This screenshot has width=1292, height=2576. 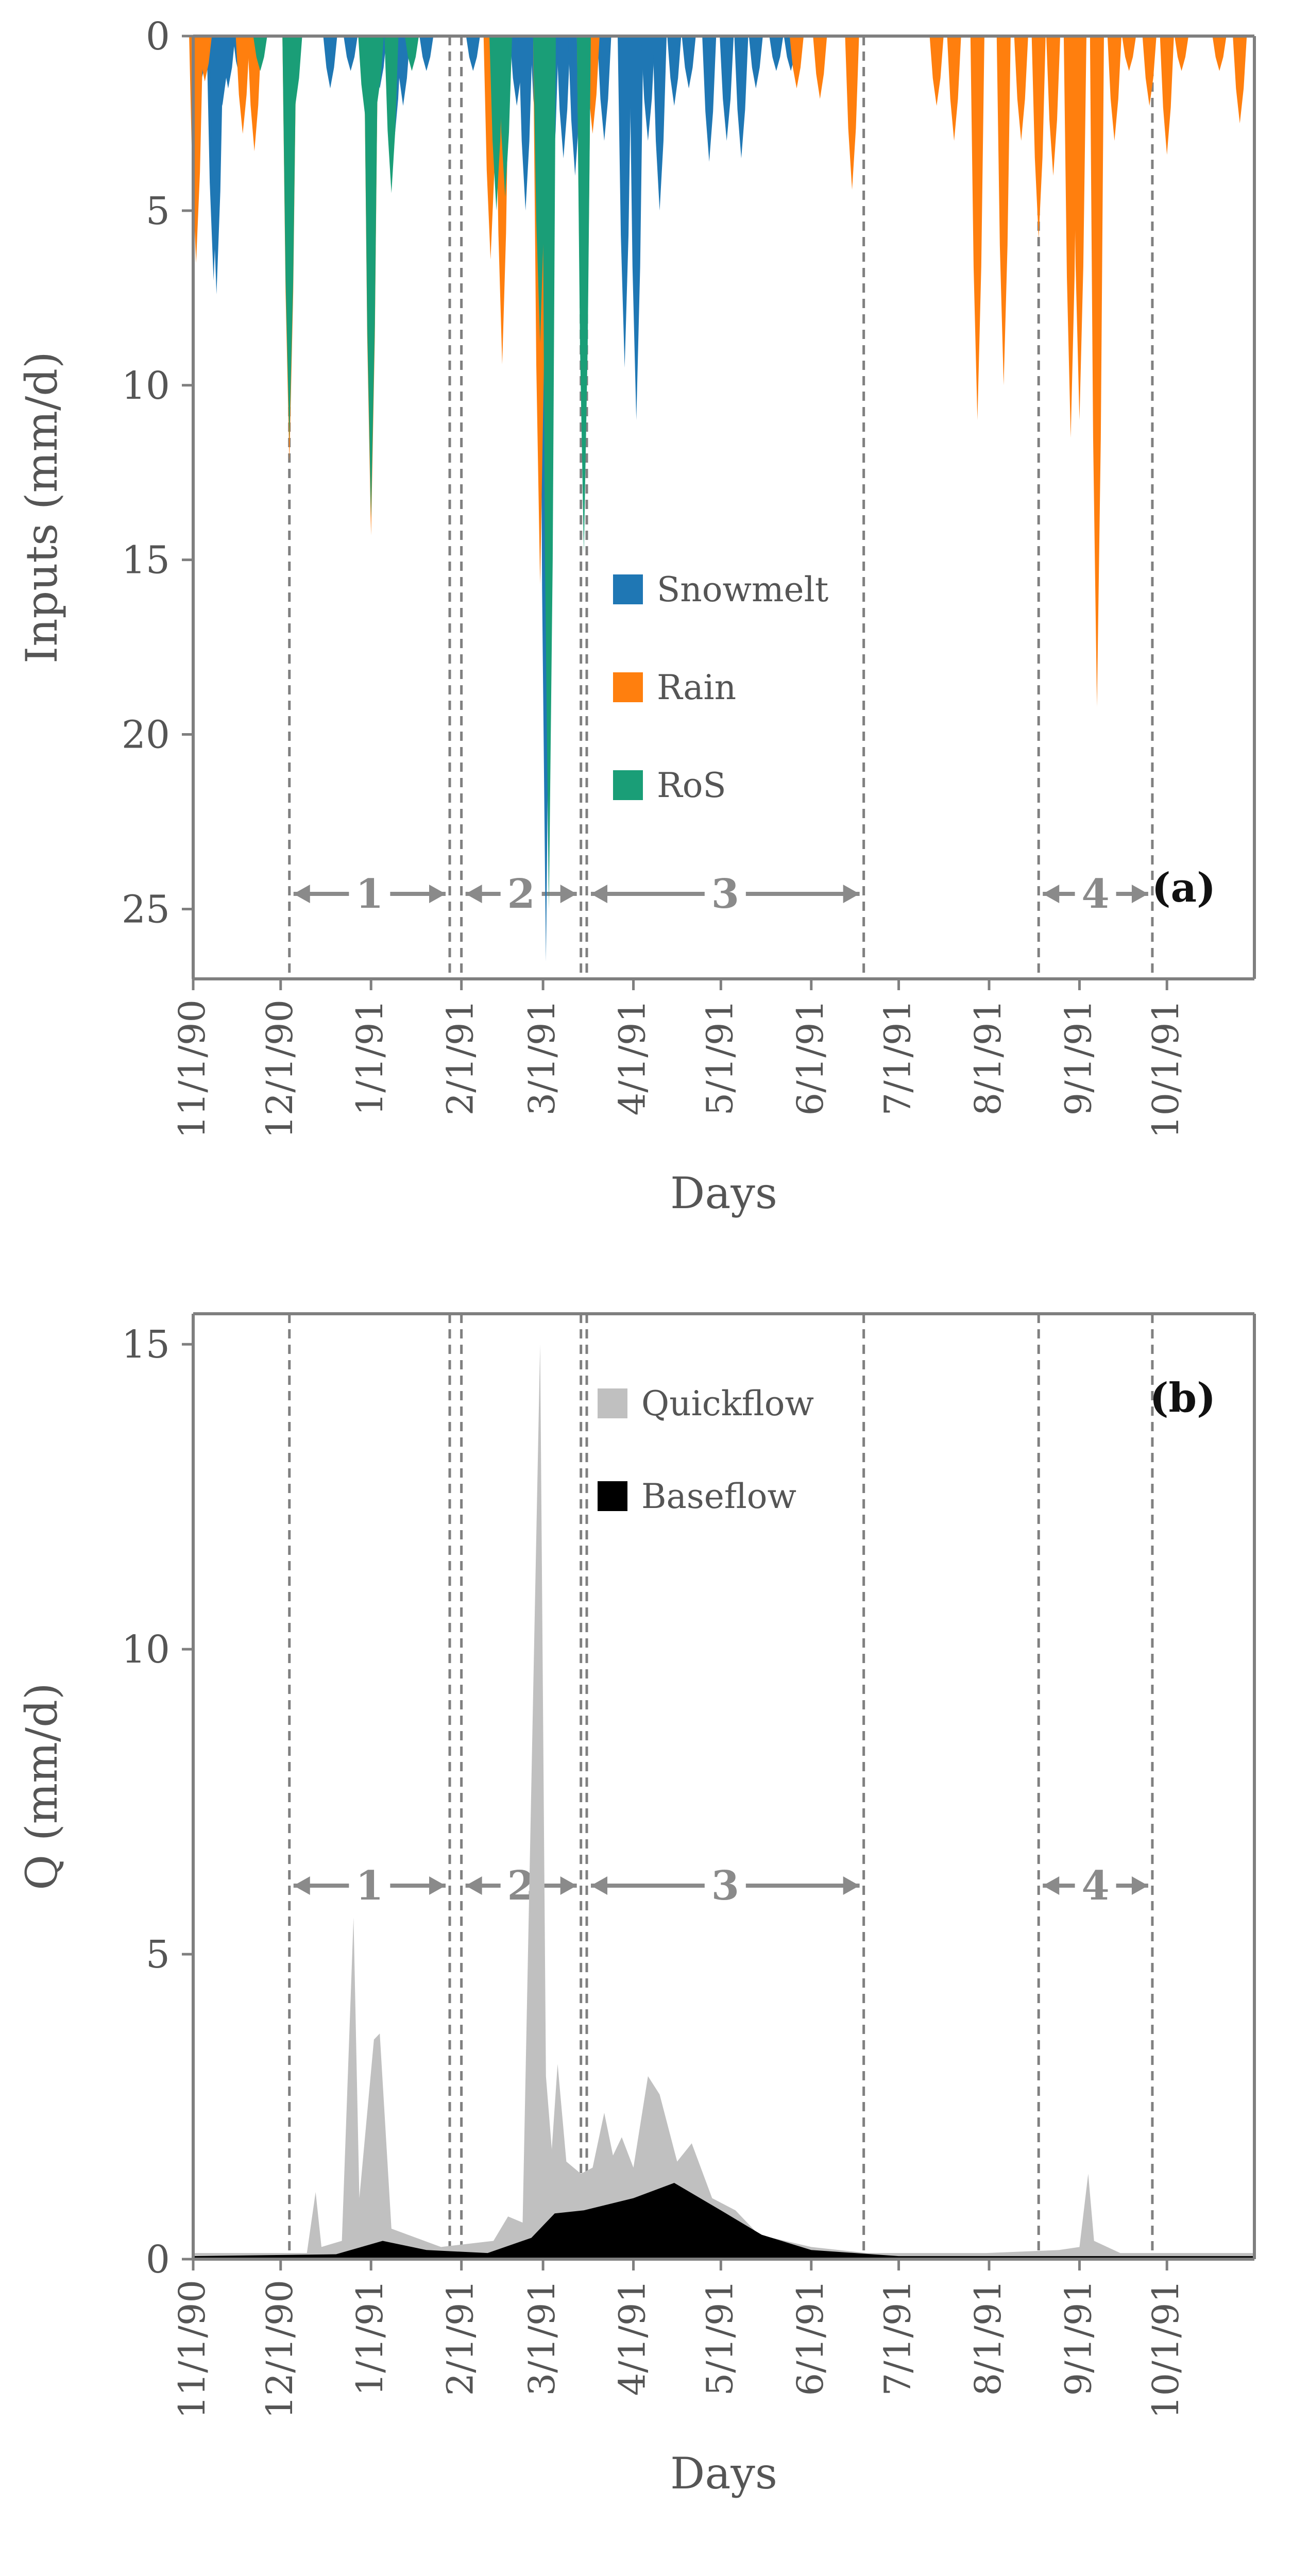 I want to click on period-1-label: 1, so click(x=369, y=1885).